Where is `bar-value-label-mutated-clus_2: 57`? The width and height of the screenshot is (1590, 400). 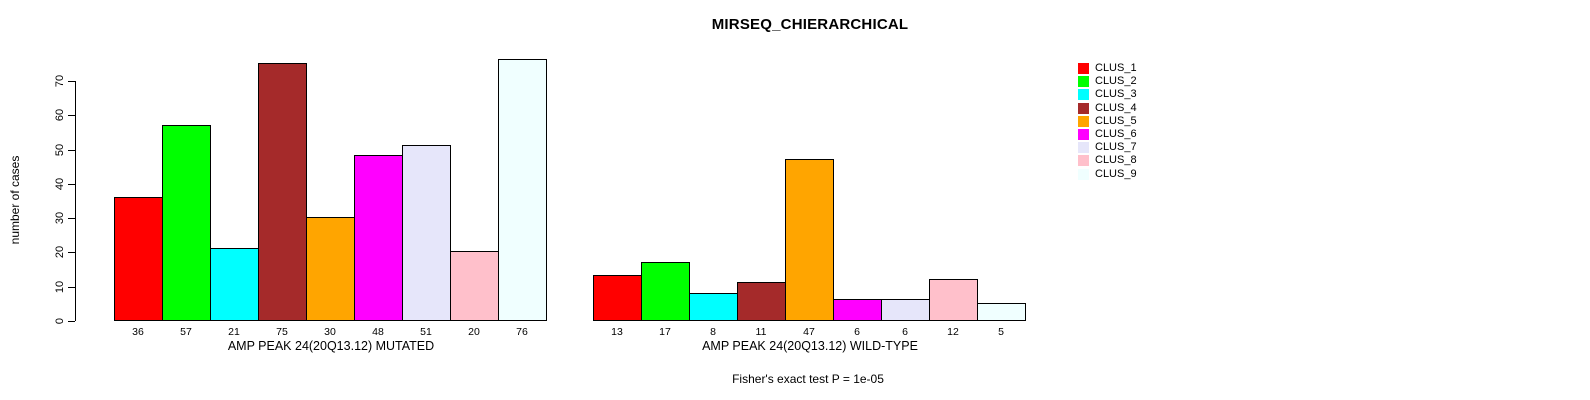
bar-value-label-mutated-clus_2: 57 is located at coordinates (186, 332).